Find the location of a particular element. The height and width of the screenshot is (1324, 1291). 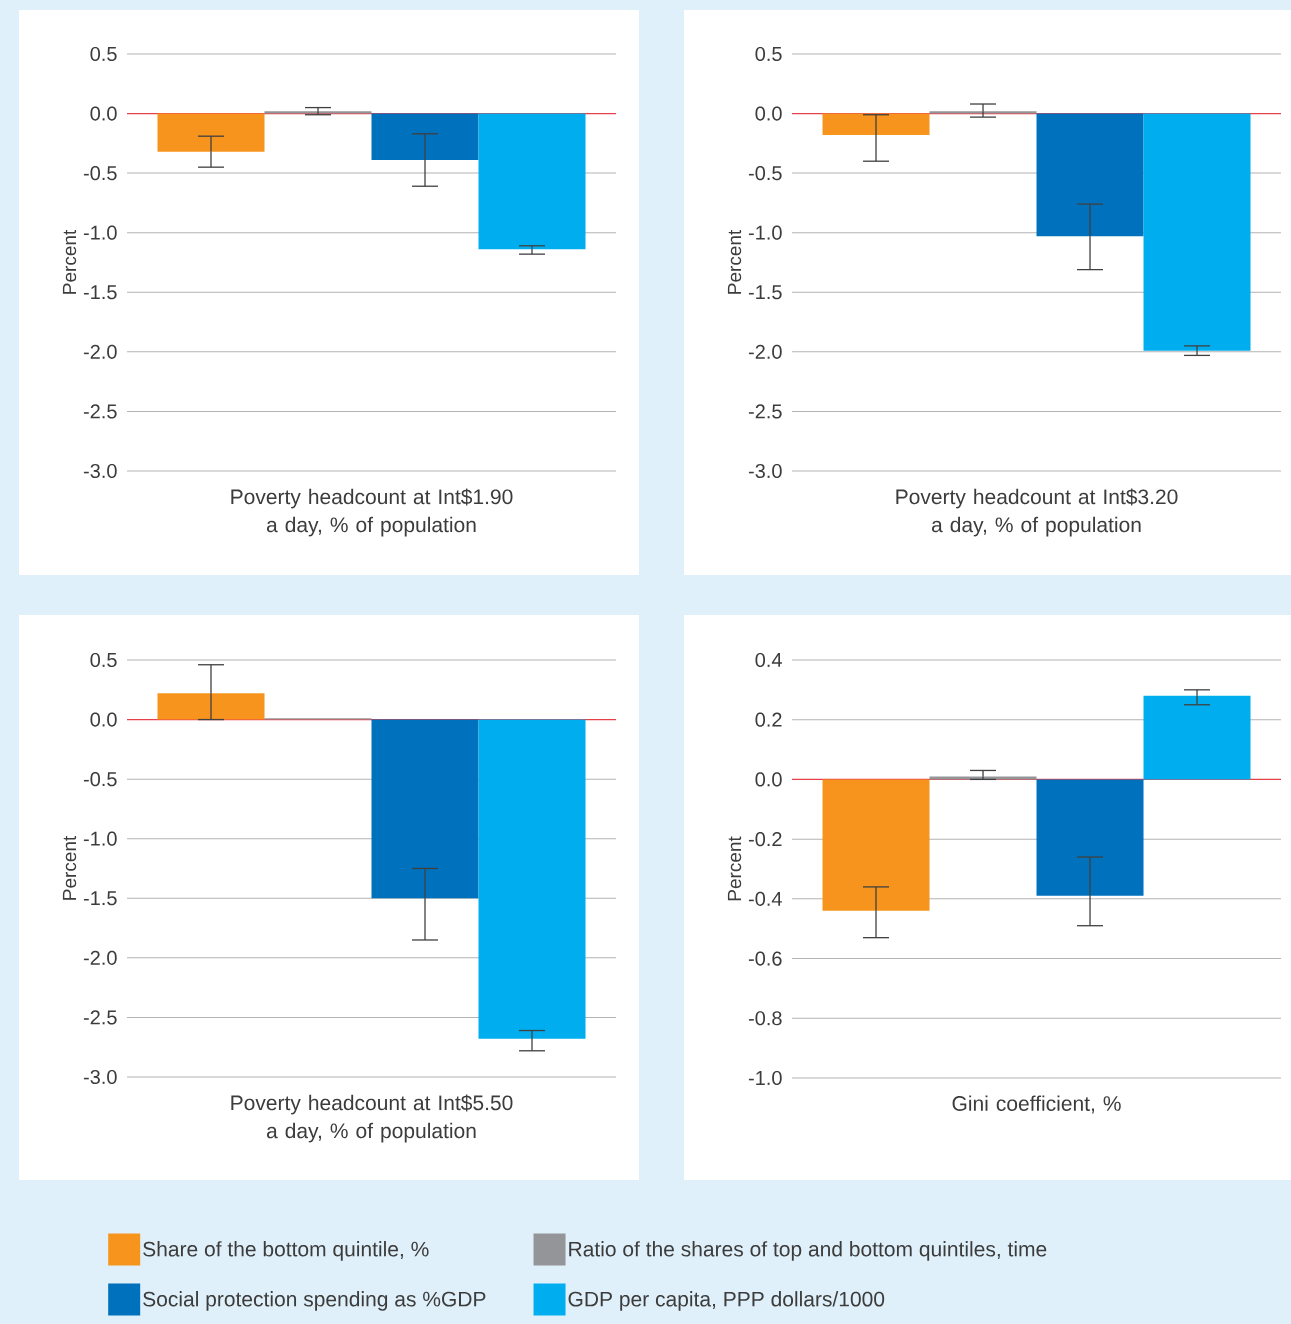

x-tick-label: Poverty headcount at Int$1.90 a day, % of population is located at coordinates (372, 512).